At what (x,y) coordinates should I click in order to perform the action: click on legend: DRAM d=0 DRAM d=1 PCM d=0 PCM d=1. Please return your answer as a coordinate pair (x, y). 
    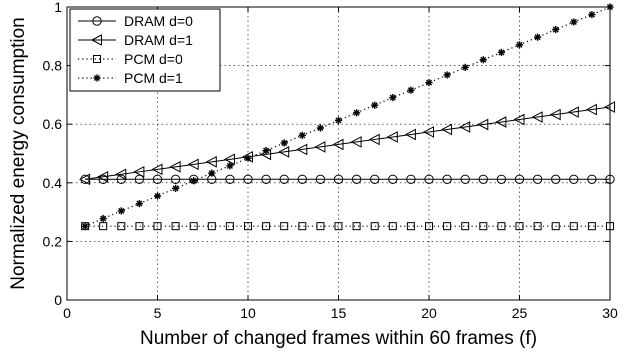
    Looking at the image, I should click on (145, 50).